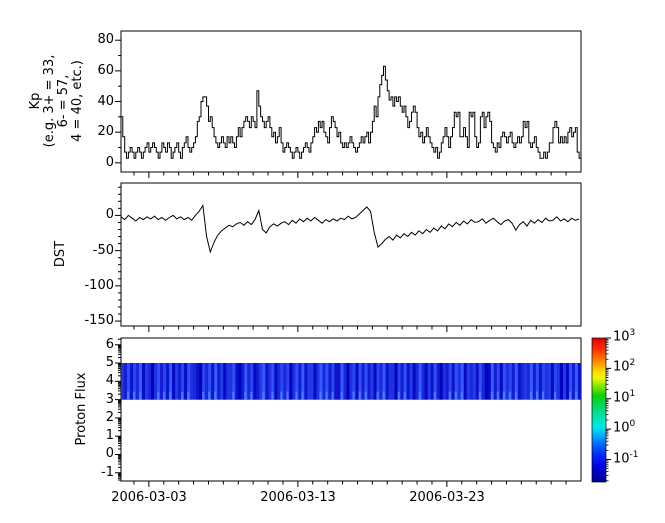 The image size is (665, 523). Describe the element at coordinates (99, 321) in the screenshot. I see `y-tick-label: -150` at that location.